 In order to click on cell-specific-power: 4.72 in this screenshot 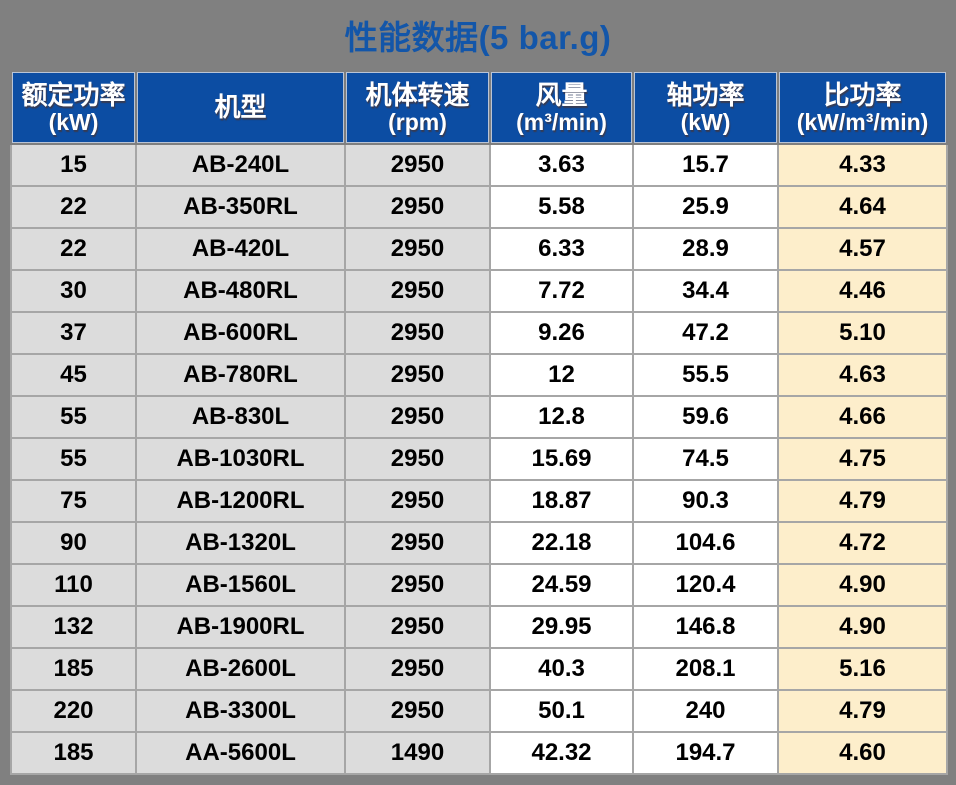, I will do `click(862, 543)`.